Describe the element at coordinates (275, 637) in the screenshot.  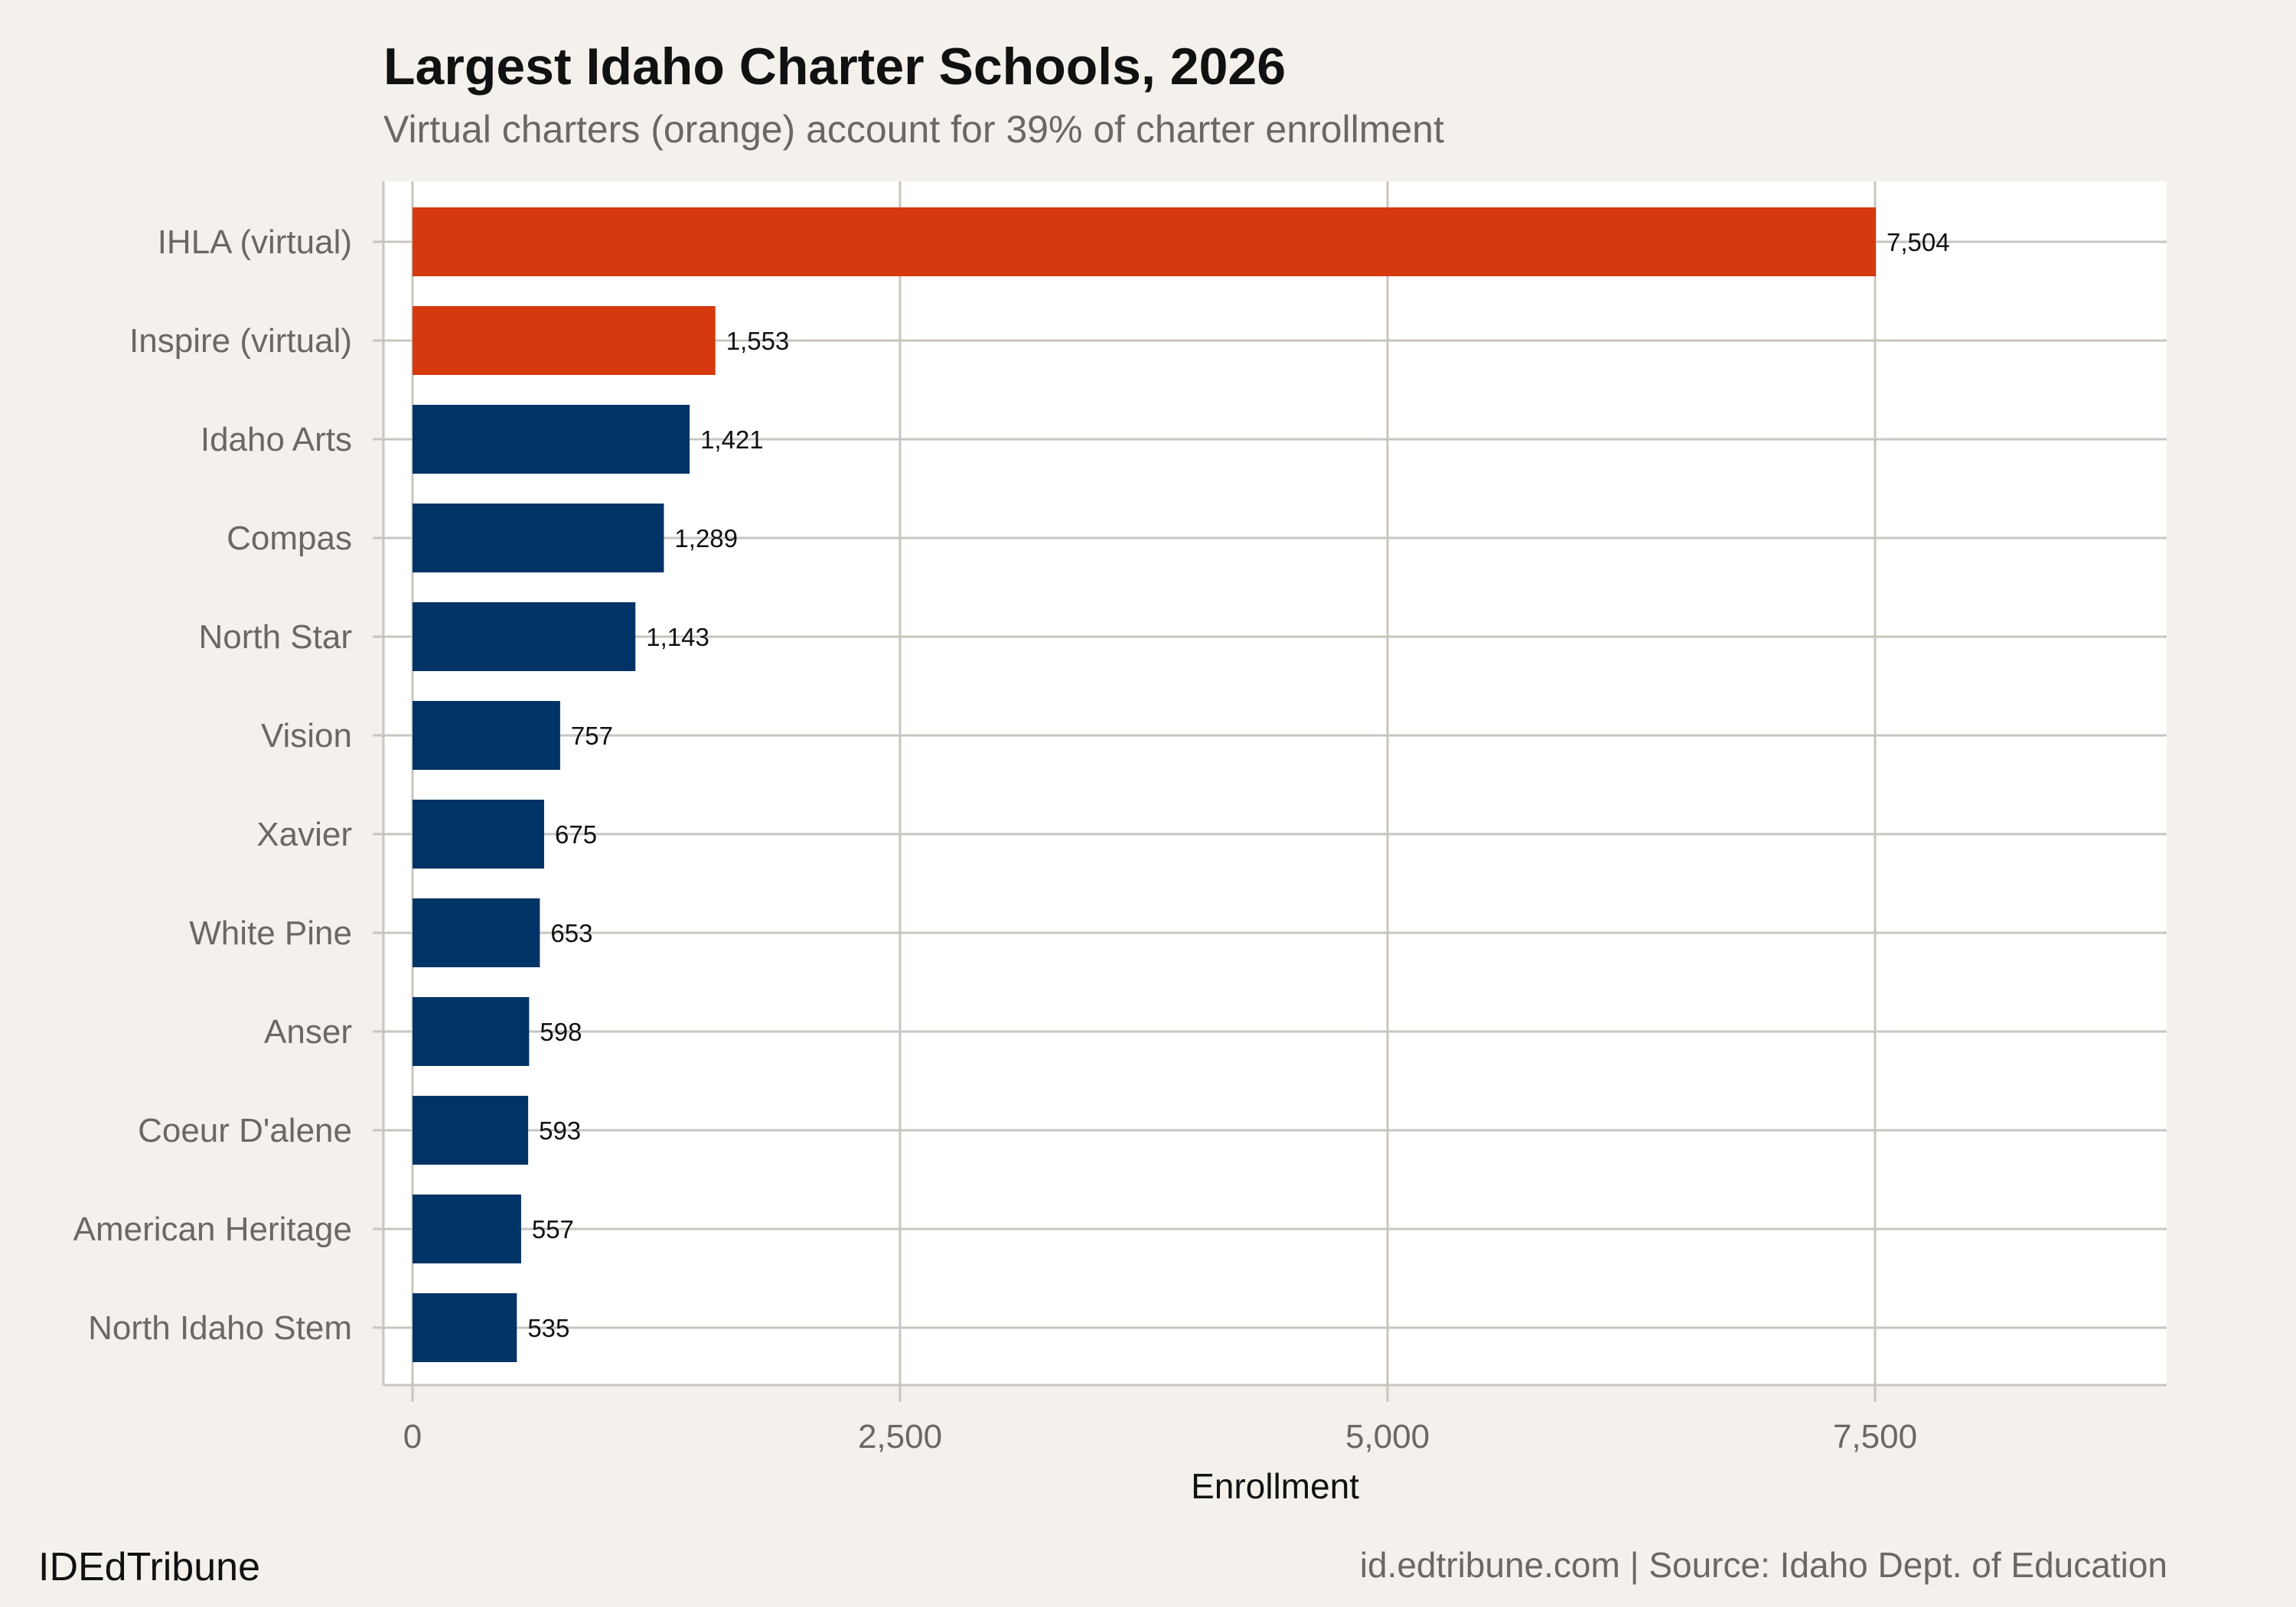
I see `y-tick-label: North Star` at that location.